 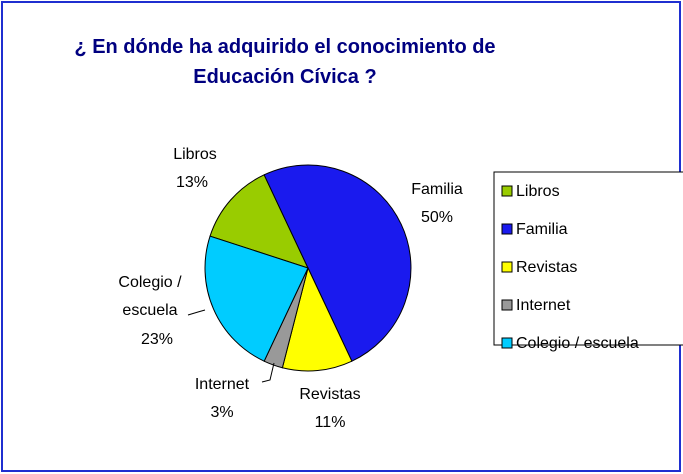 What do you see at coordinates (437, 217) in the screenshot?
I see `data-label: 50%` at bounding box center [437, 217].